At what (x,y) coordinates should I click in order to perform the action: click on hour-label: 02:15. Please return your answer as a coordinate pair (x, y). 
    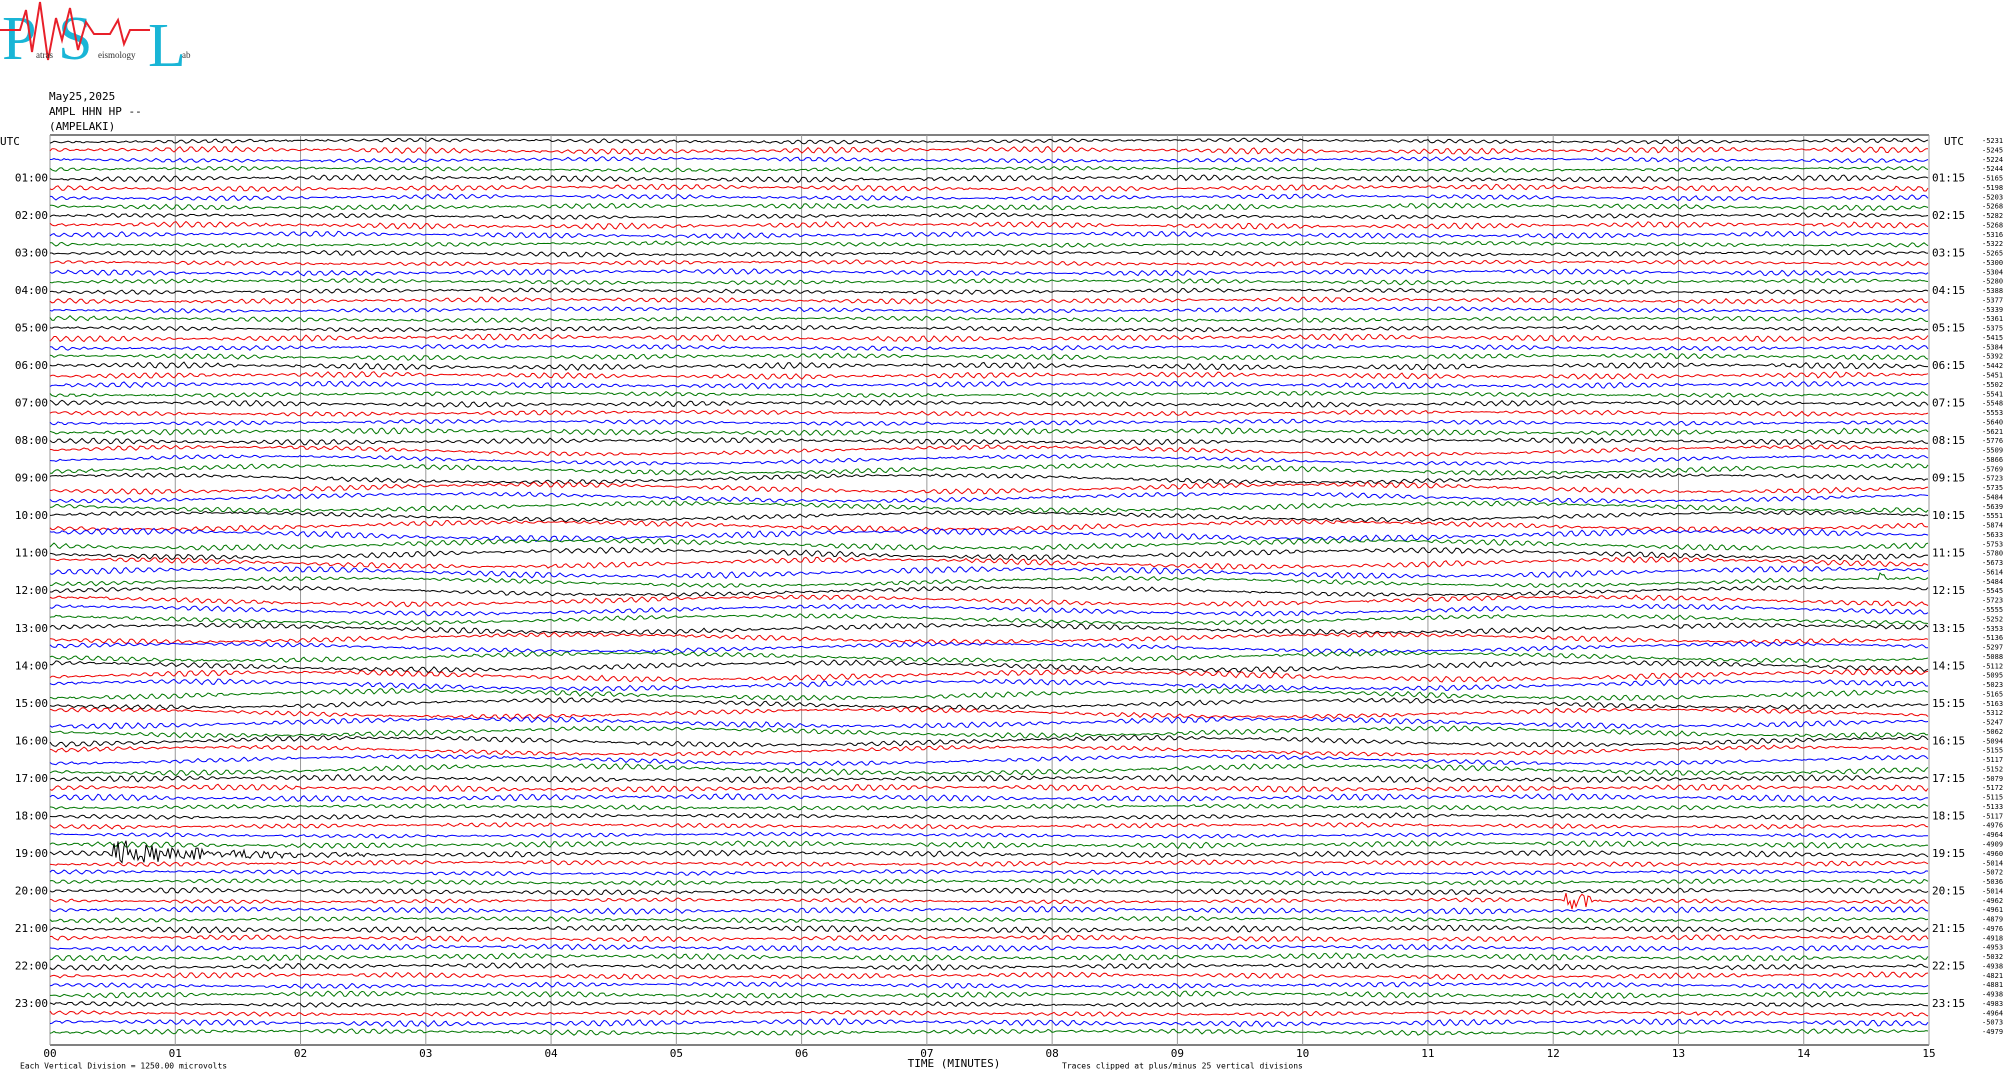
    Looking at the image, I should click on (1948, 215).